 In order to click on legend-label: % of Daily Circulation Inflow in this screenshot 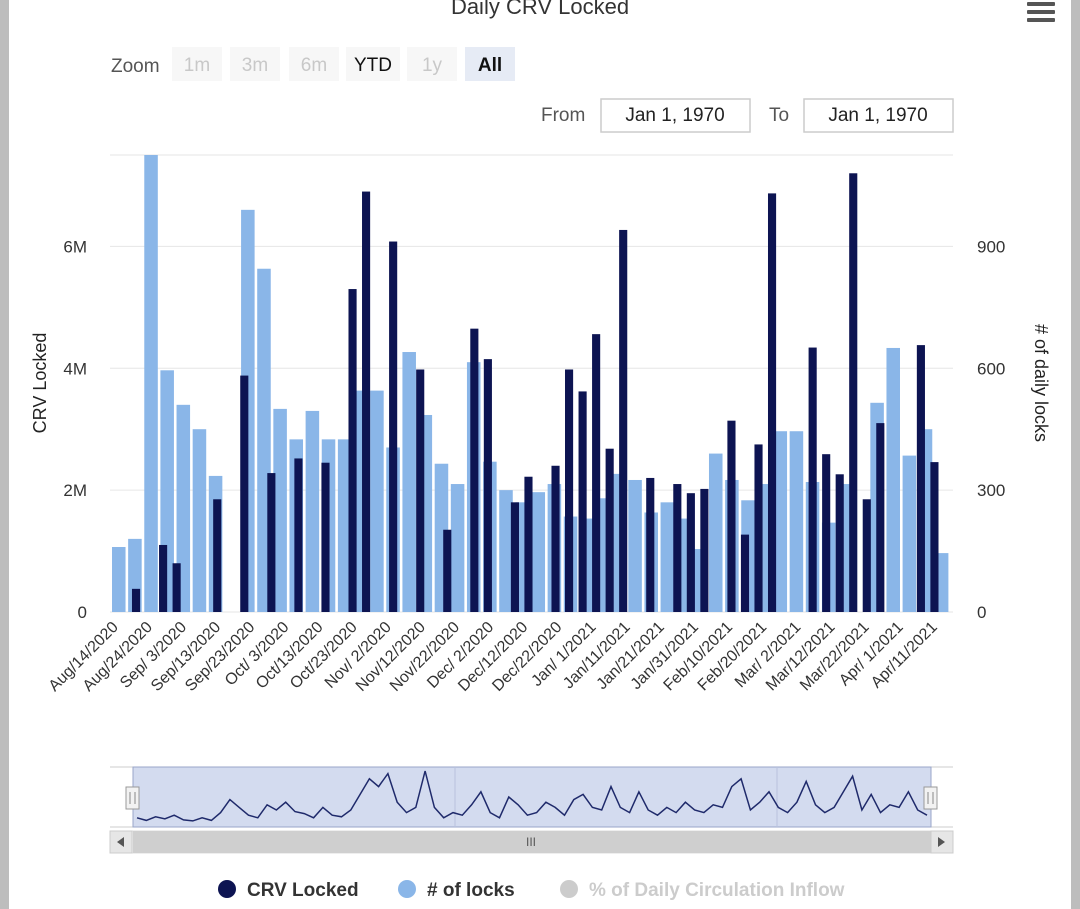, I will do `click(717, 890)`.